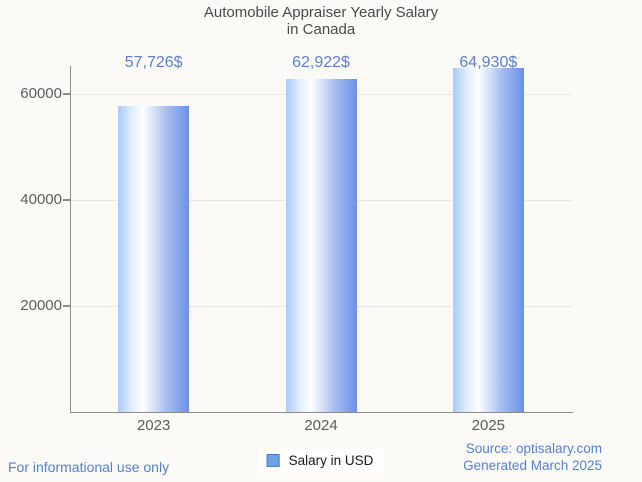  I want to click on bar-2024, so click(321, 245).